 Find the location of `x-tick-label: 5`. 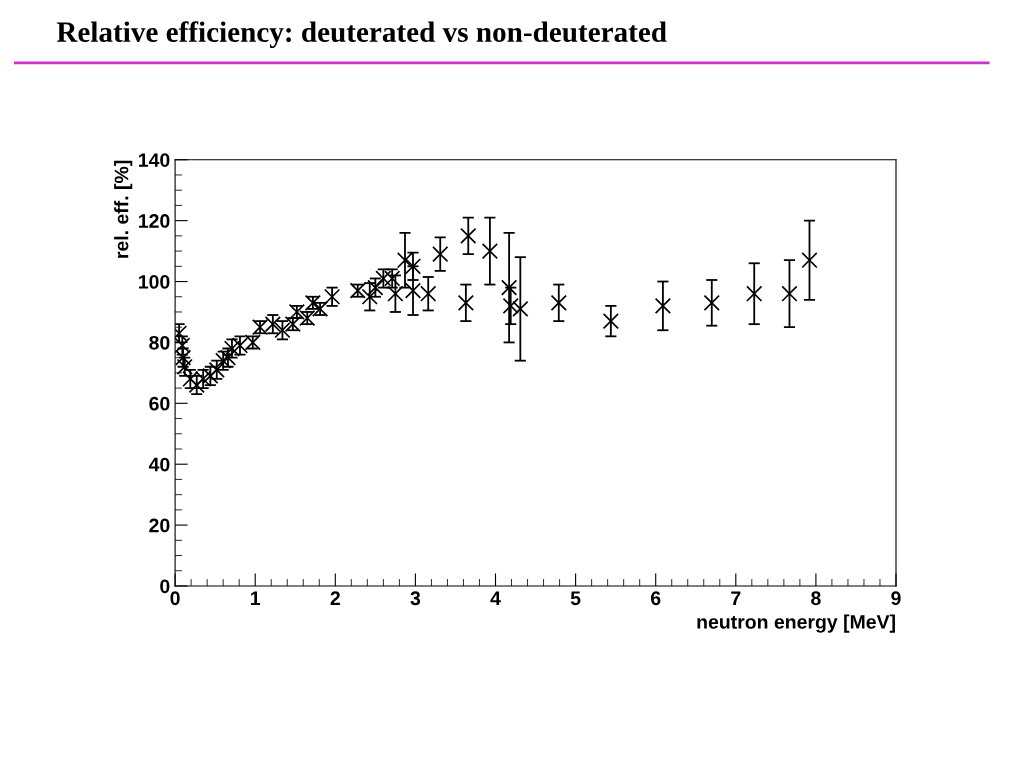

x-tick-label: 5 is located at coordinates (575, 598).